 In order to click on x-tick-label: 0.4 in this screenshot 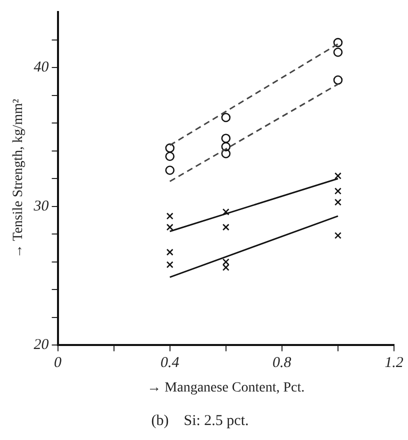, I will do `click(170, 363)`.